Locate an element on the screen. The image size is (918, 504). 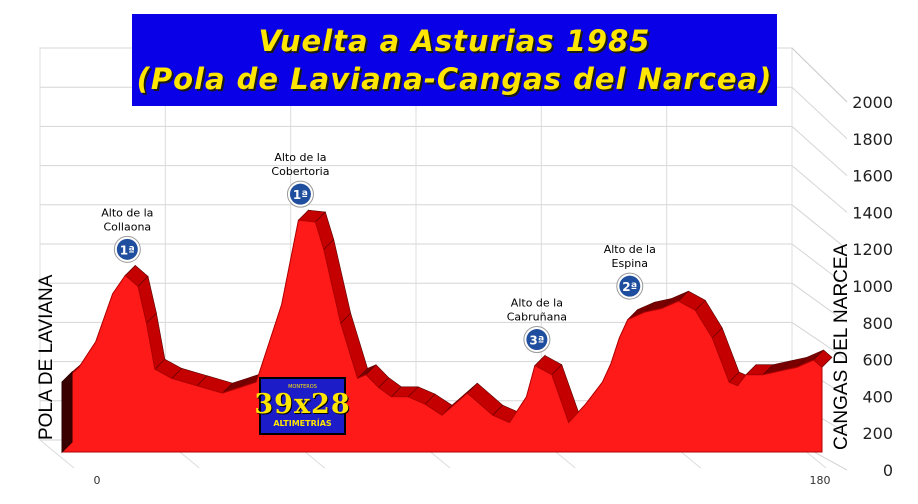
y-tick-label: 1200 is located at coordinates (872, 249).